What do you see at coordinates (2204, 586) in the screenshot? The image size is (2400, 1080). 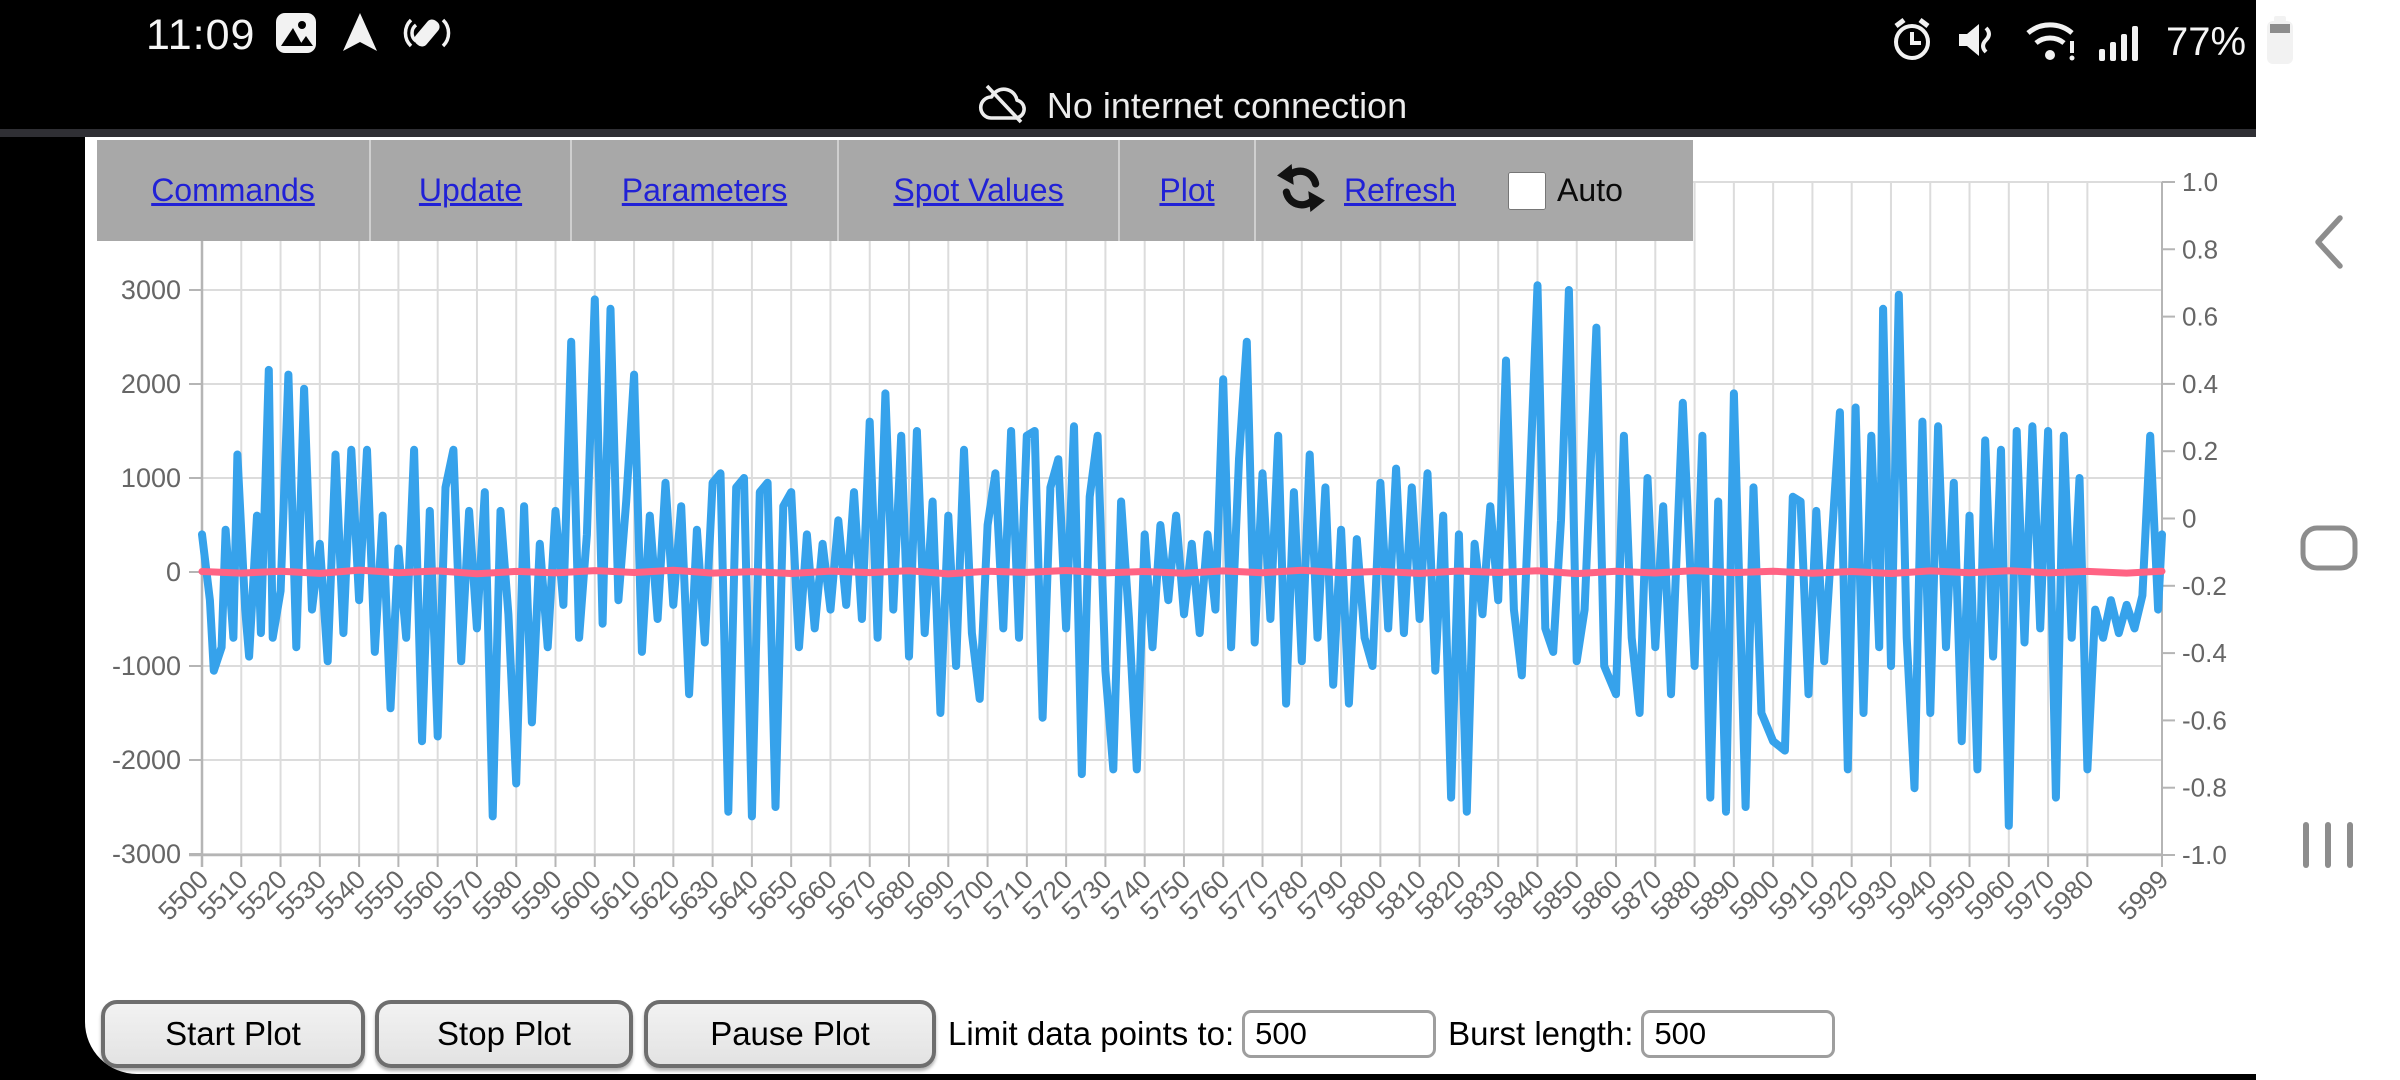 I see `y-right-tick-label: -0.2` at bounding box center [2204, 586].